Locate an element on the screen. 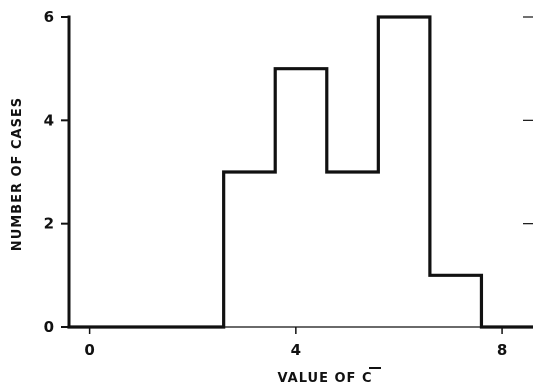 This screenshot has height=389, width=533. x-axis-ticks: 0 4 8 is located at coordinates (295, 343).